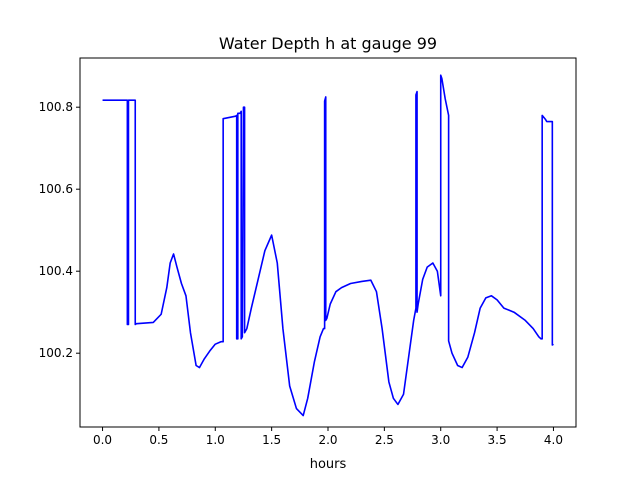  What do you see at coordinates (327, 440) in the screenshot?
I see `x-tick-label: 2.0` at bounding box center [327, 440].